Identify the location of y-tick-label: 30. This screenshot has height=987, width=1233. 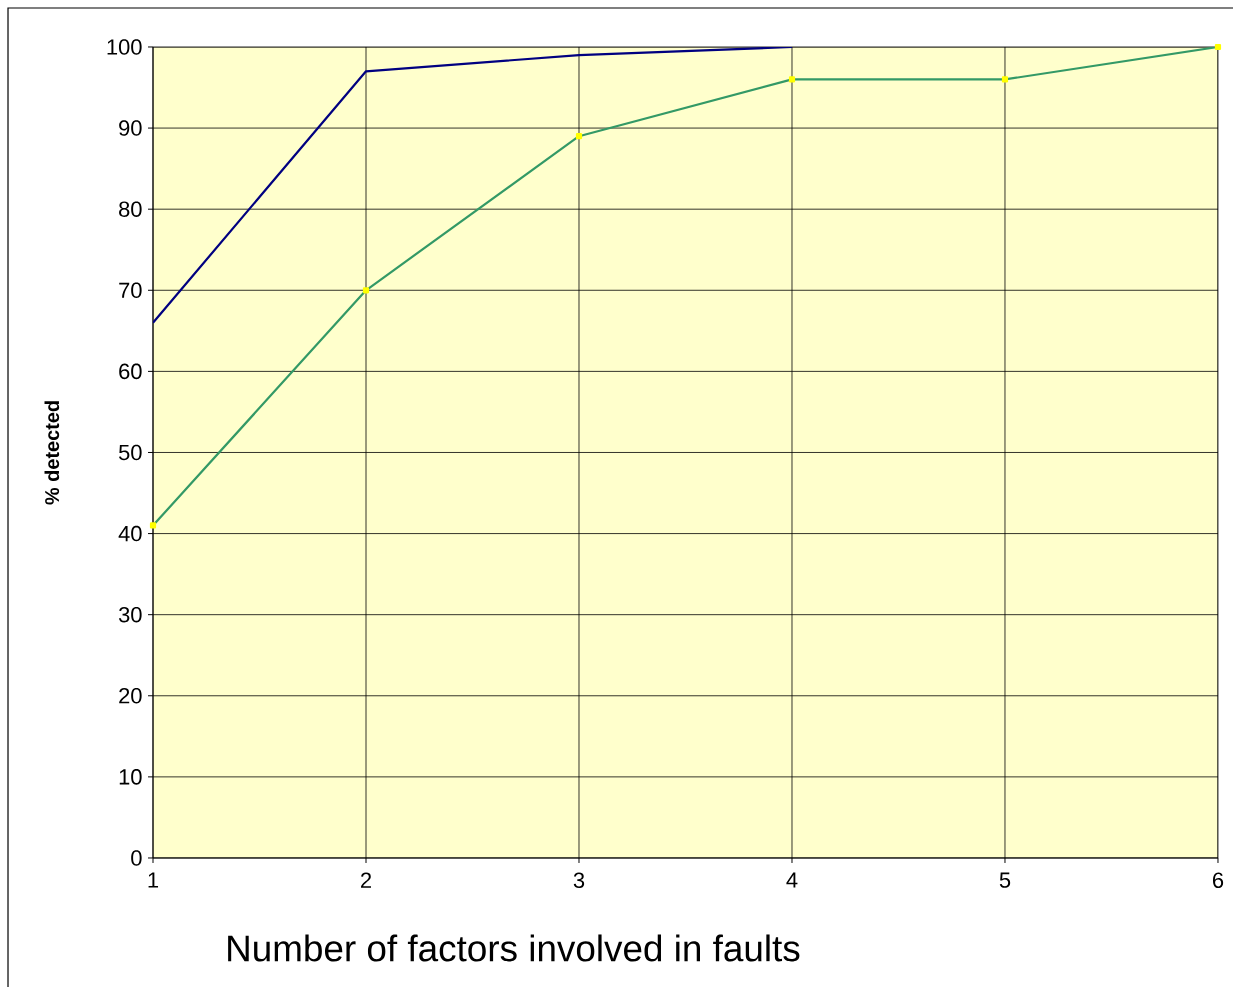
(130, 614).